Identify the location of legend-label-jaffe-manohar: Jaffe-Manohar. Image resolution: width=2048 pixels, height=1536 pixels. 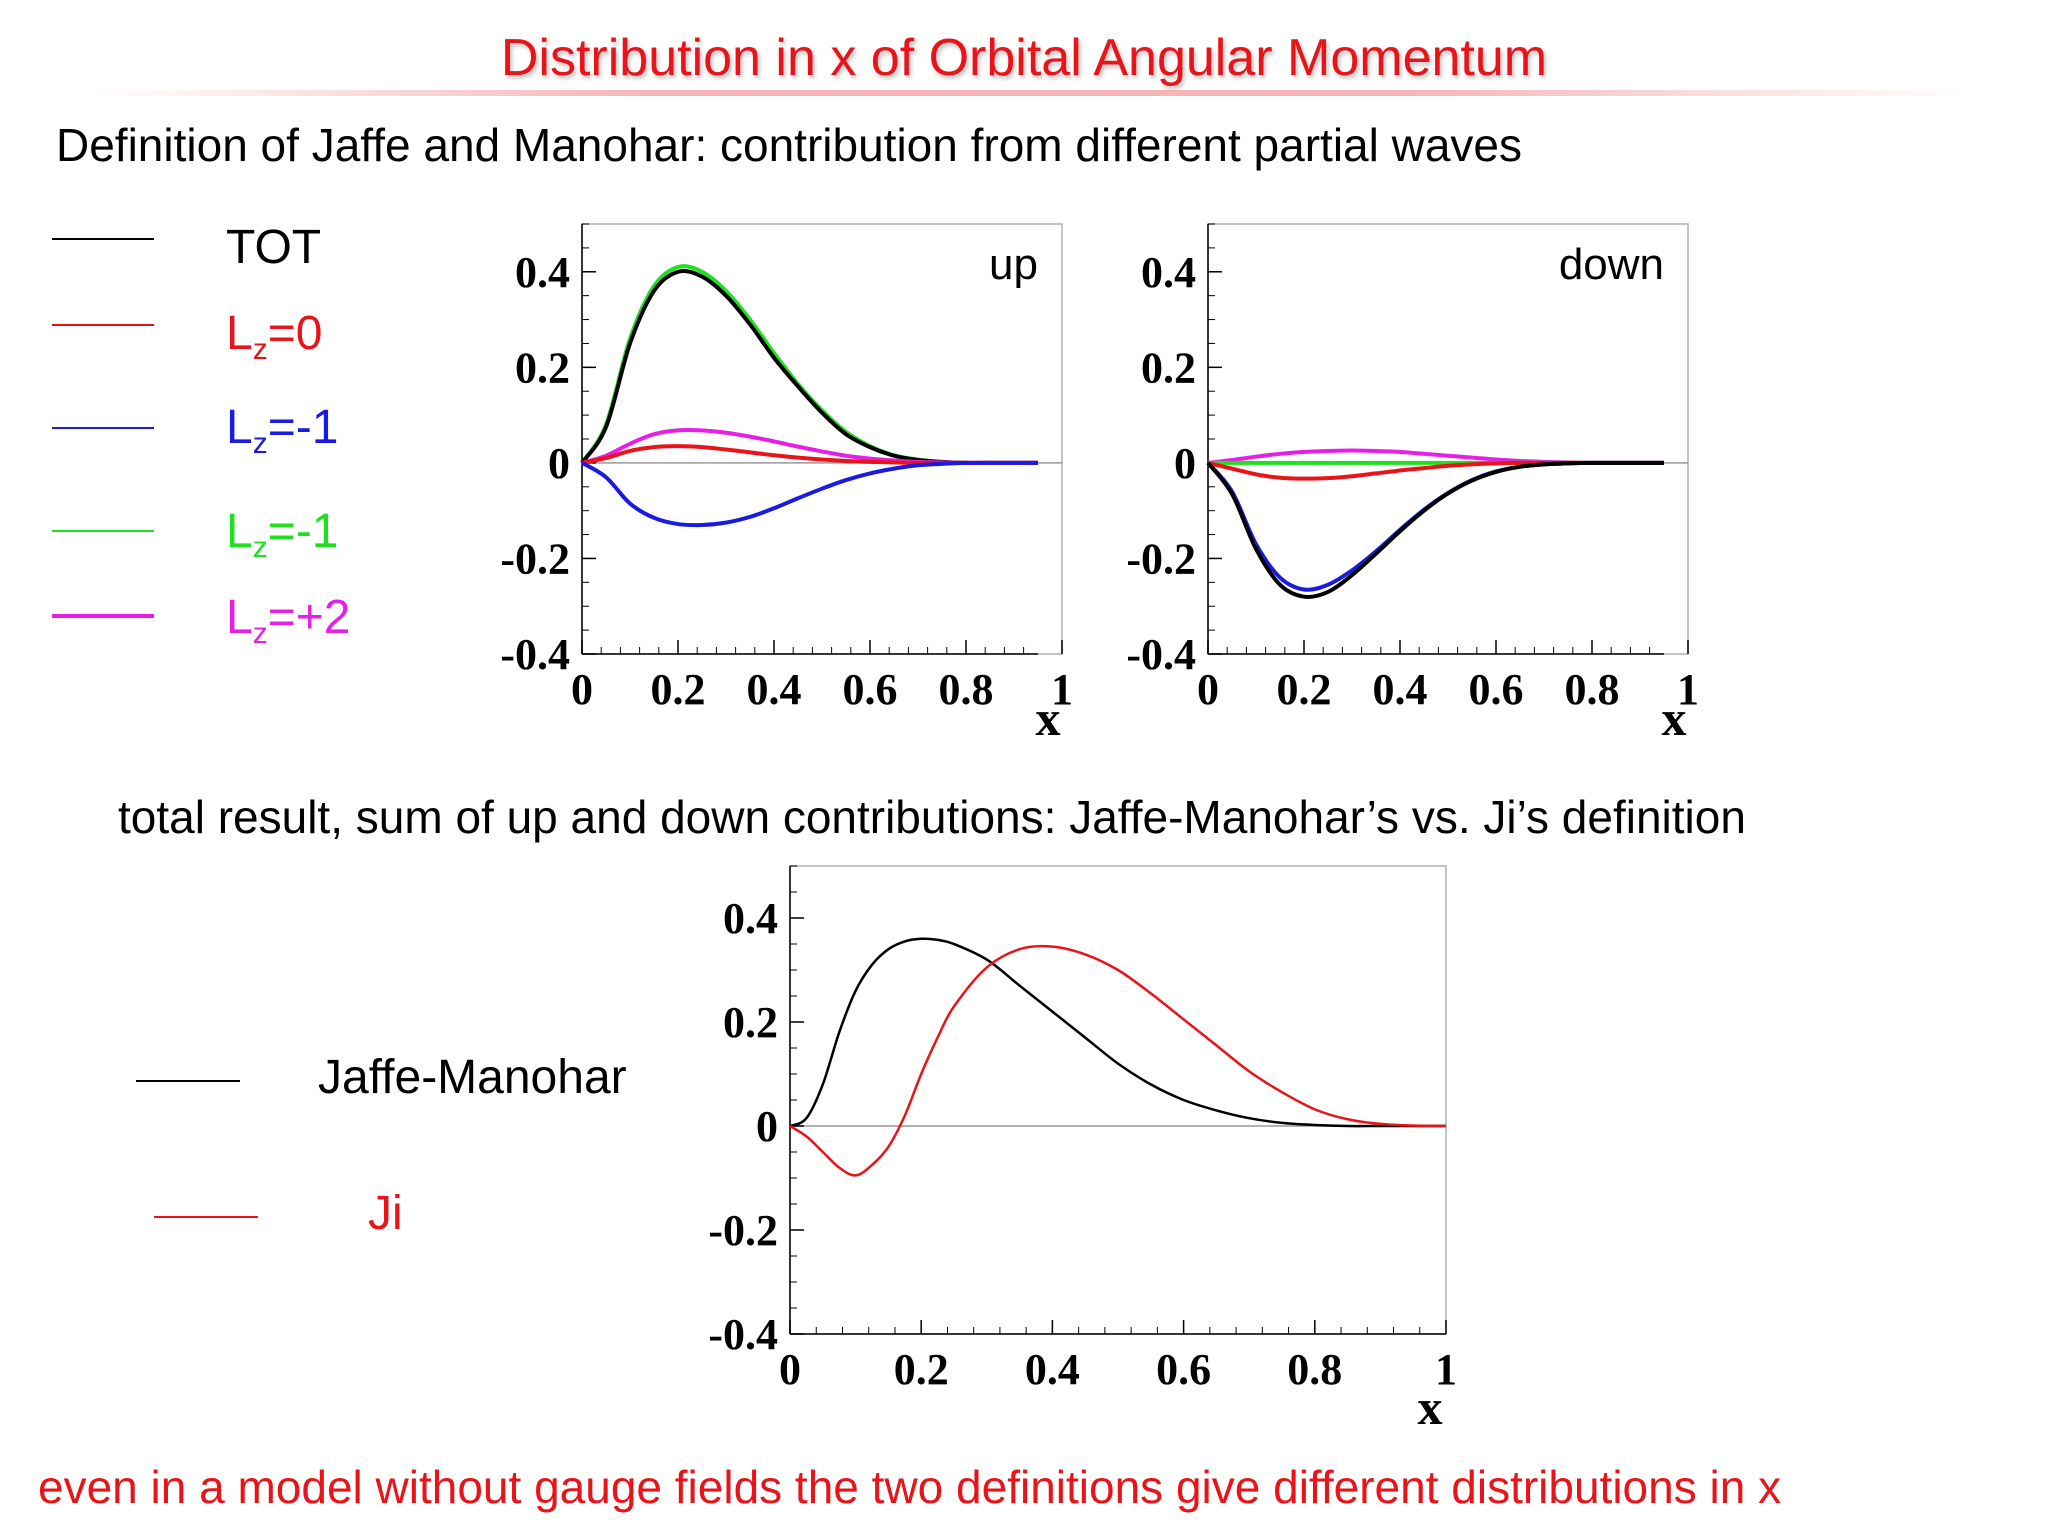
(472, 1077).